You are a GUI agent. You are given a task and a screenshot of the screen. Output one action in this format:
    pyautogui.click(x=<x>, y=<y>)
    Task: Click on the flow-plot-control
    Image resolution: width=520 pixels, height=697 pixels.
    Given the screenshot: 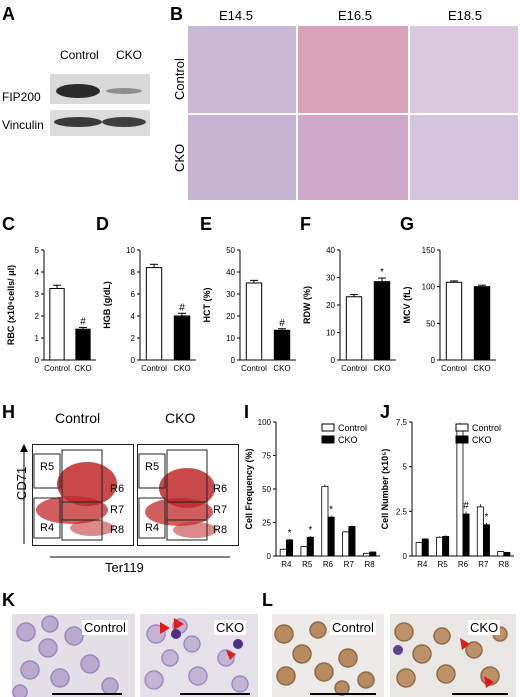 What is the action you would take?
    pyautogui.click(x=83, y=495)
    